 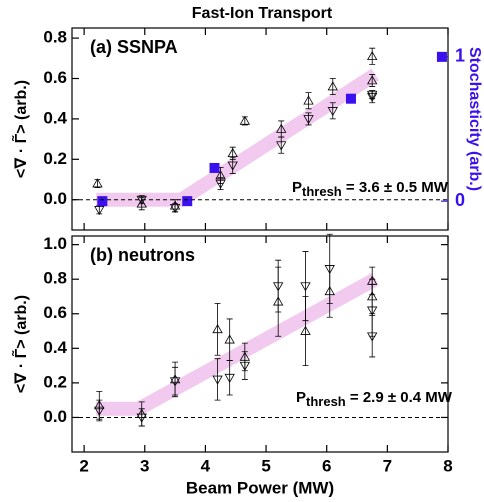 I want to click on figure-title: Fast-Ion Transport, so click(x=262, y=13).